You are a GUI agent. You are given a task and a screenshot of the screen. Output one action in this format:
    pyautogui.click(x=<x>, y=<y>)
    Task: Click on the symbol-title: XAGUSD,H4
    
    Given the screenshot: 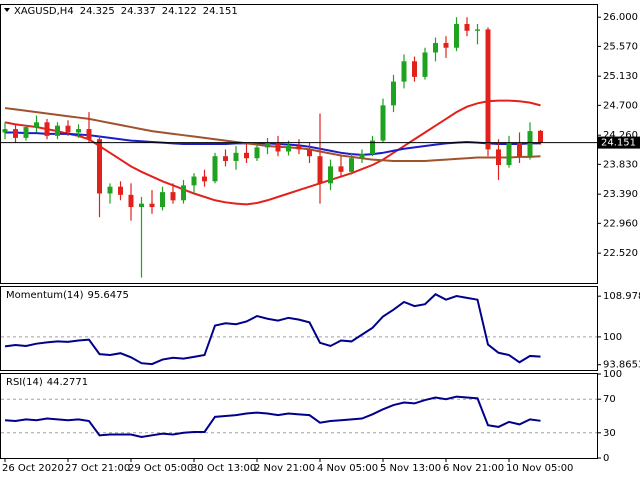 What is the action you would take?
    pyautogui.click(x=44, y=11)
    